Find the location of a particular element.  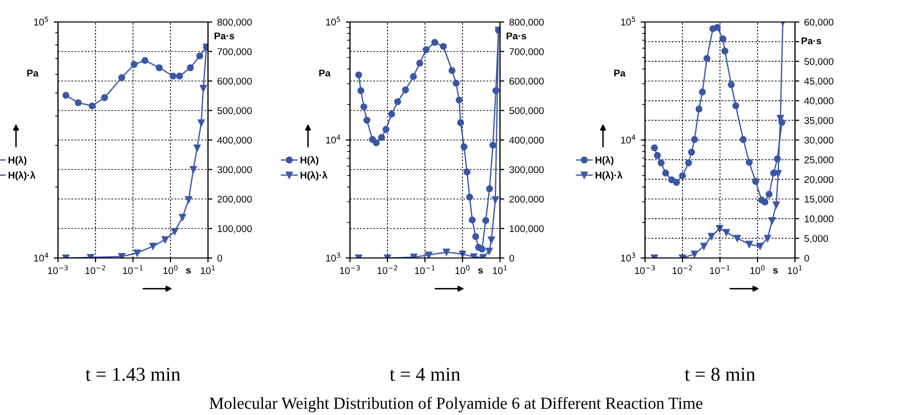

y2-tick-label: 15,000 is located at coordinates (819, 200).